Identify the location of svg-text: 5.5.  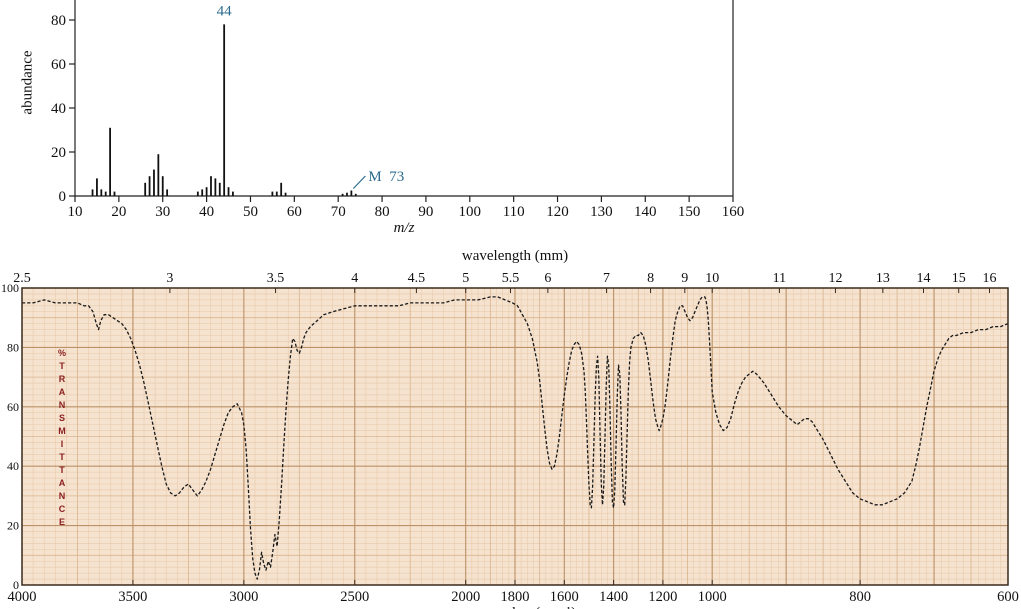
(511, 278).